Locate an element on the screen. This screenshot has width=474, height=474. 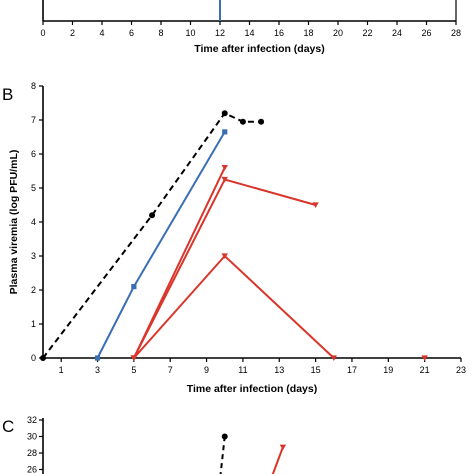
panel-b-letter: B is located at coordinates (7, 94).